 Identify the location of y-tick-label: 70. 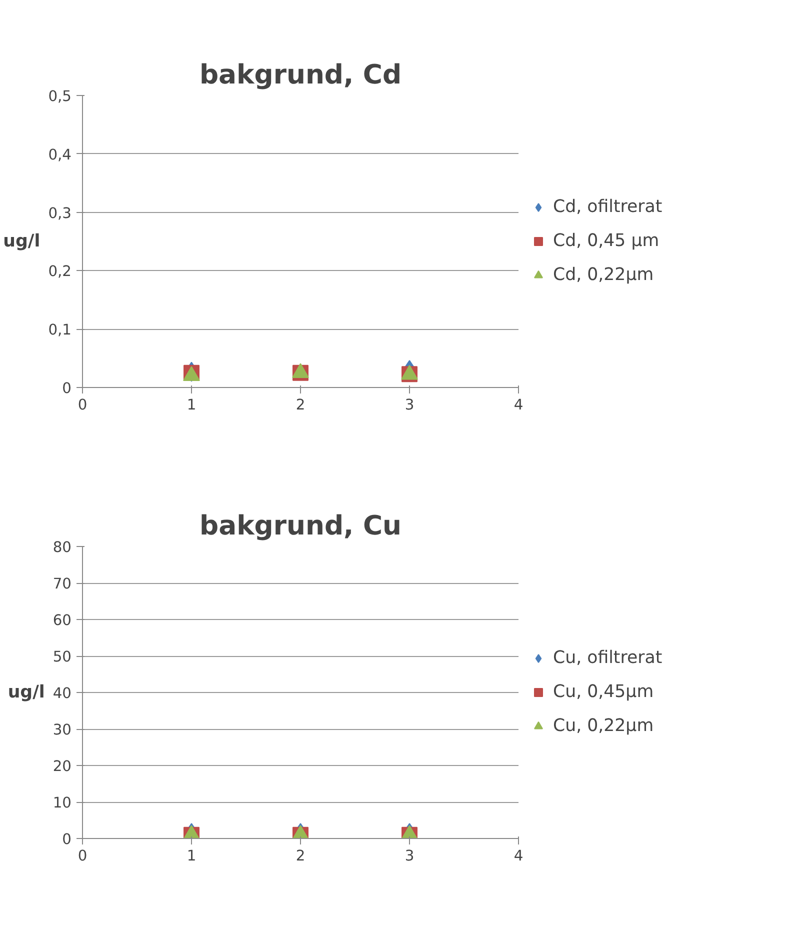
(62, 584).